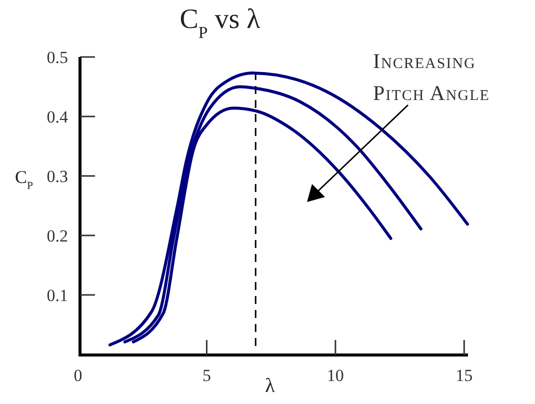 The image size is (535, 404). Describe the element at coordinates (57, 176) in the screenshot. I see `y-tick-label: 0.3` at that location.